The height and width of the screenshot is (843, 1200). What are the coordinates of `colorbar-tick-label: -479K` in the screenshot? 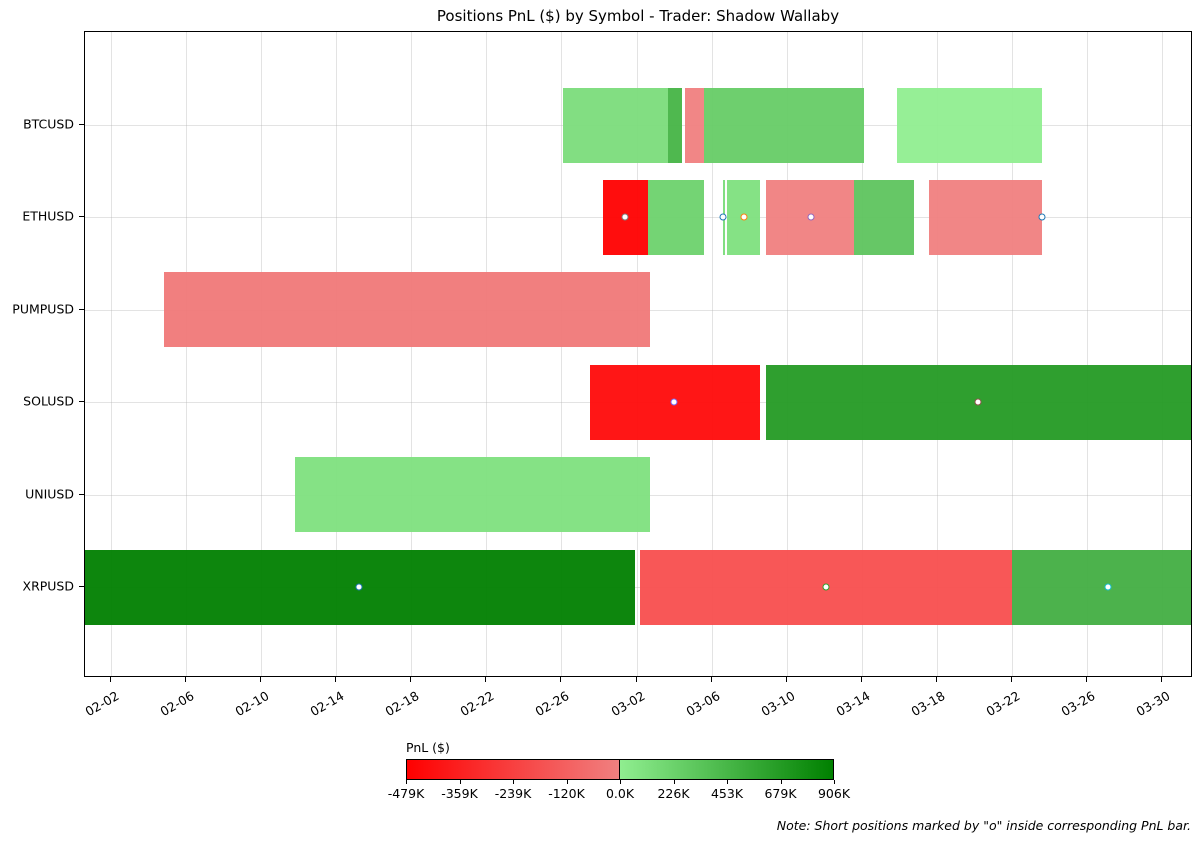 It's located at (406, 793).